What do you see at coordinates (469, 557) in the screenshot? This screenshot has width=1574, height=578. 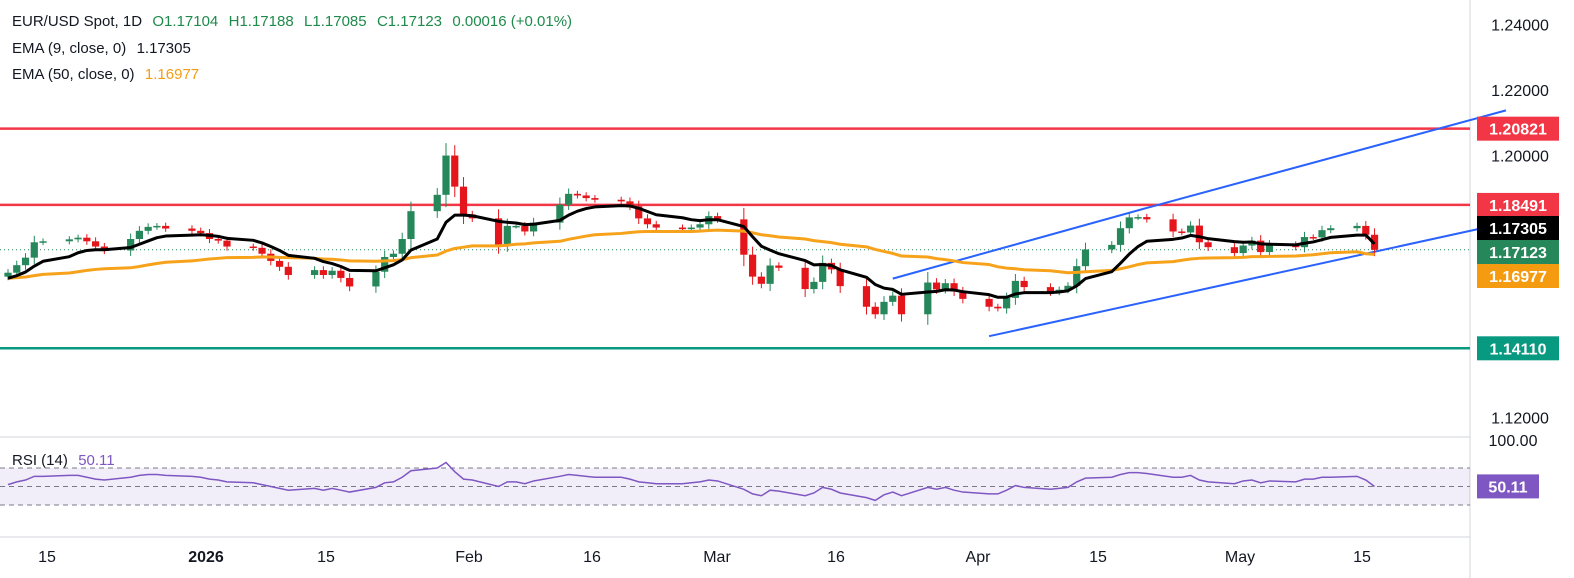 I see `time-tick-label: Feb` at bounding box center [469, 557].